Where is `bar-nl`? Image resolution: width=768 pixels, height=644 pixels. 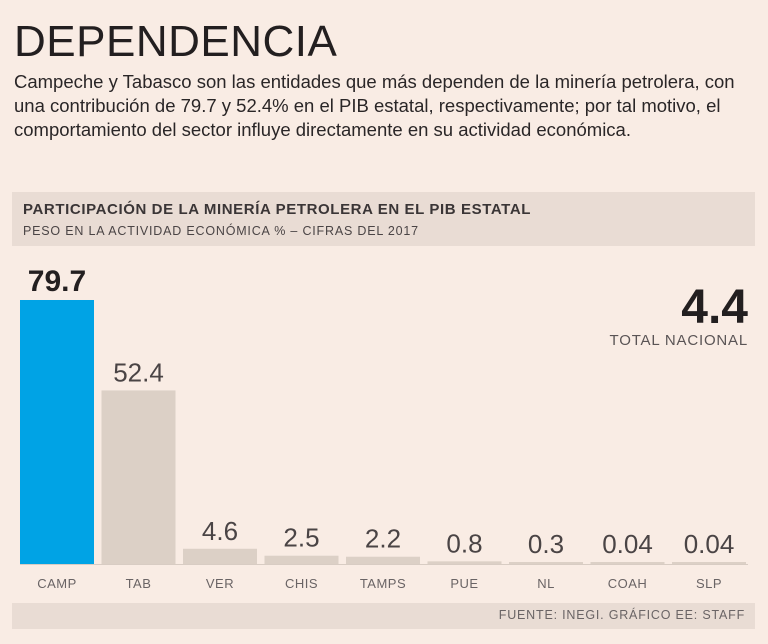 bar-nl is located at coordinates (546, 563).